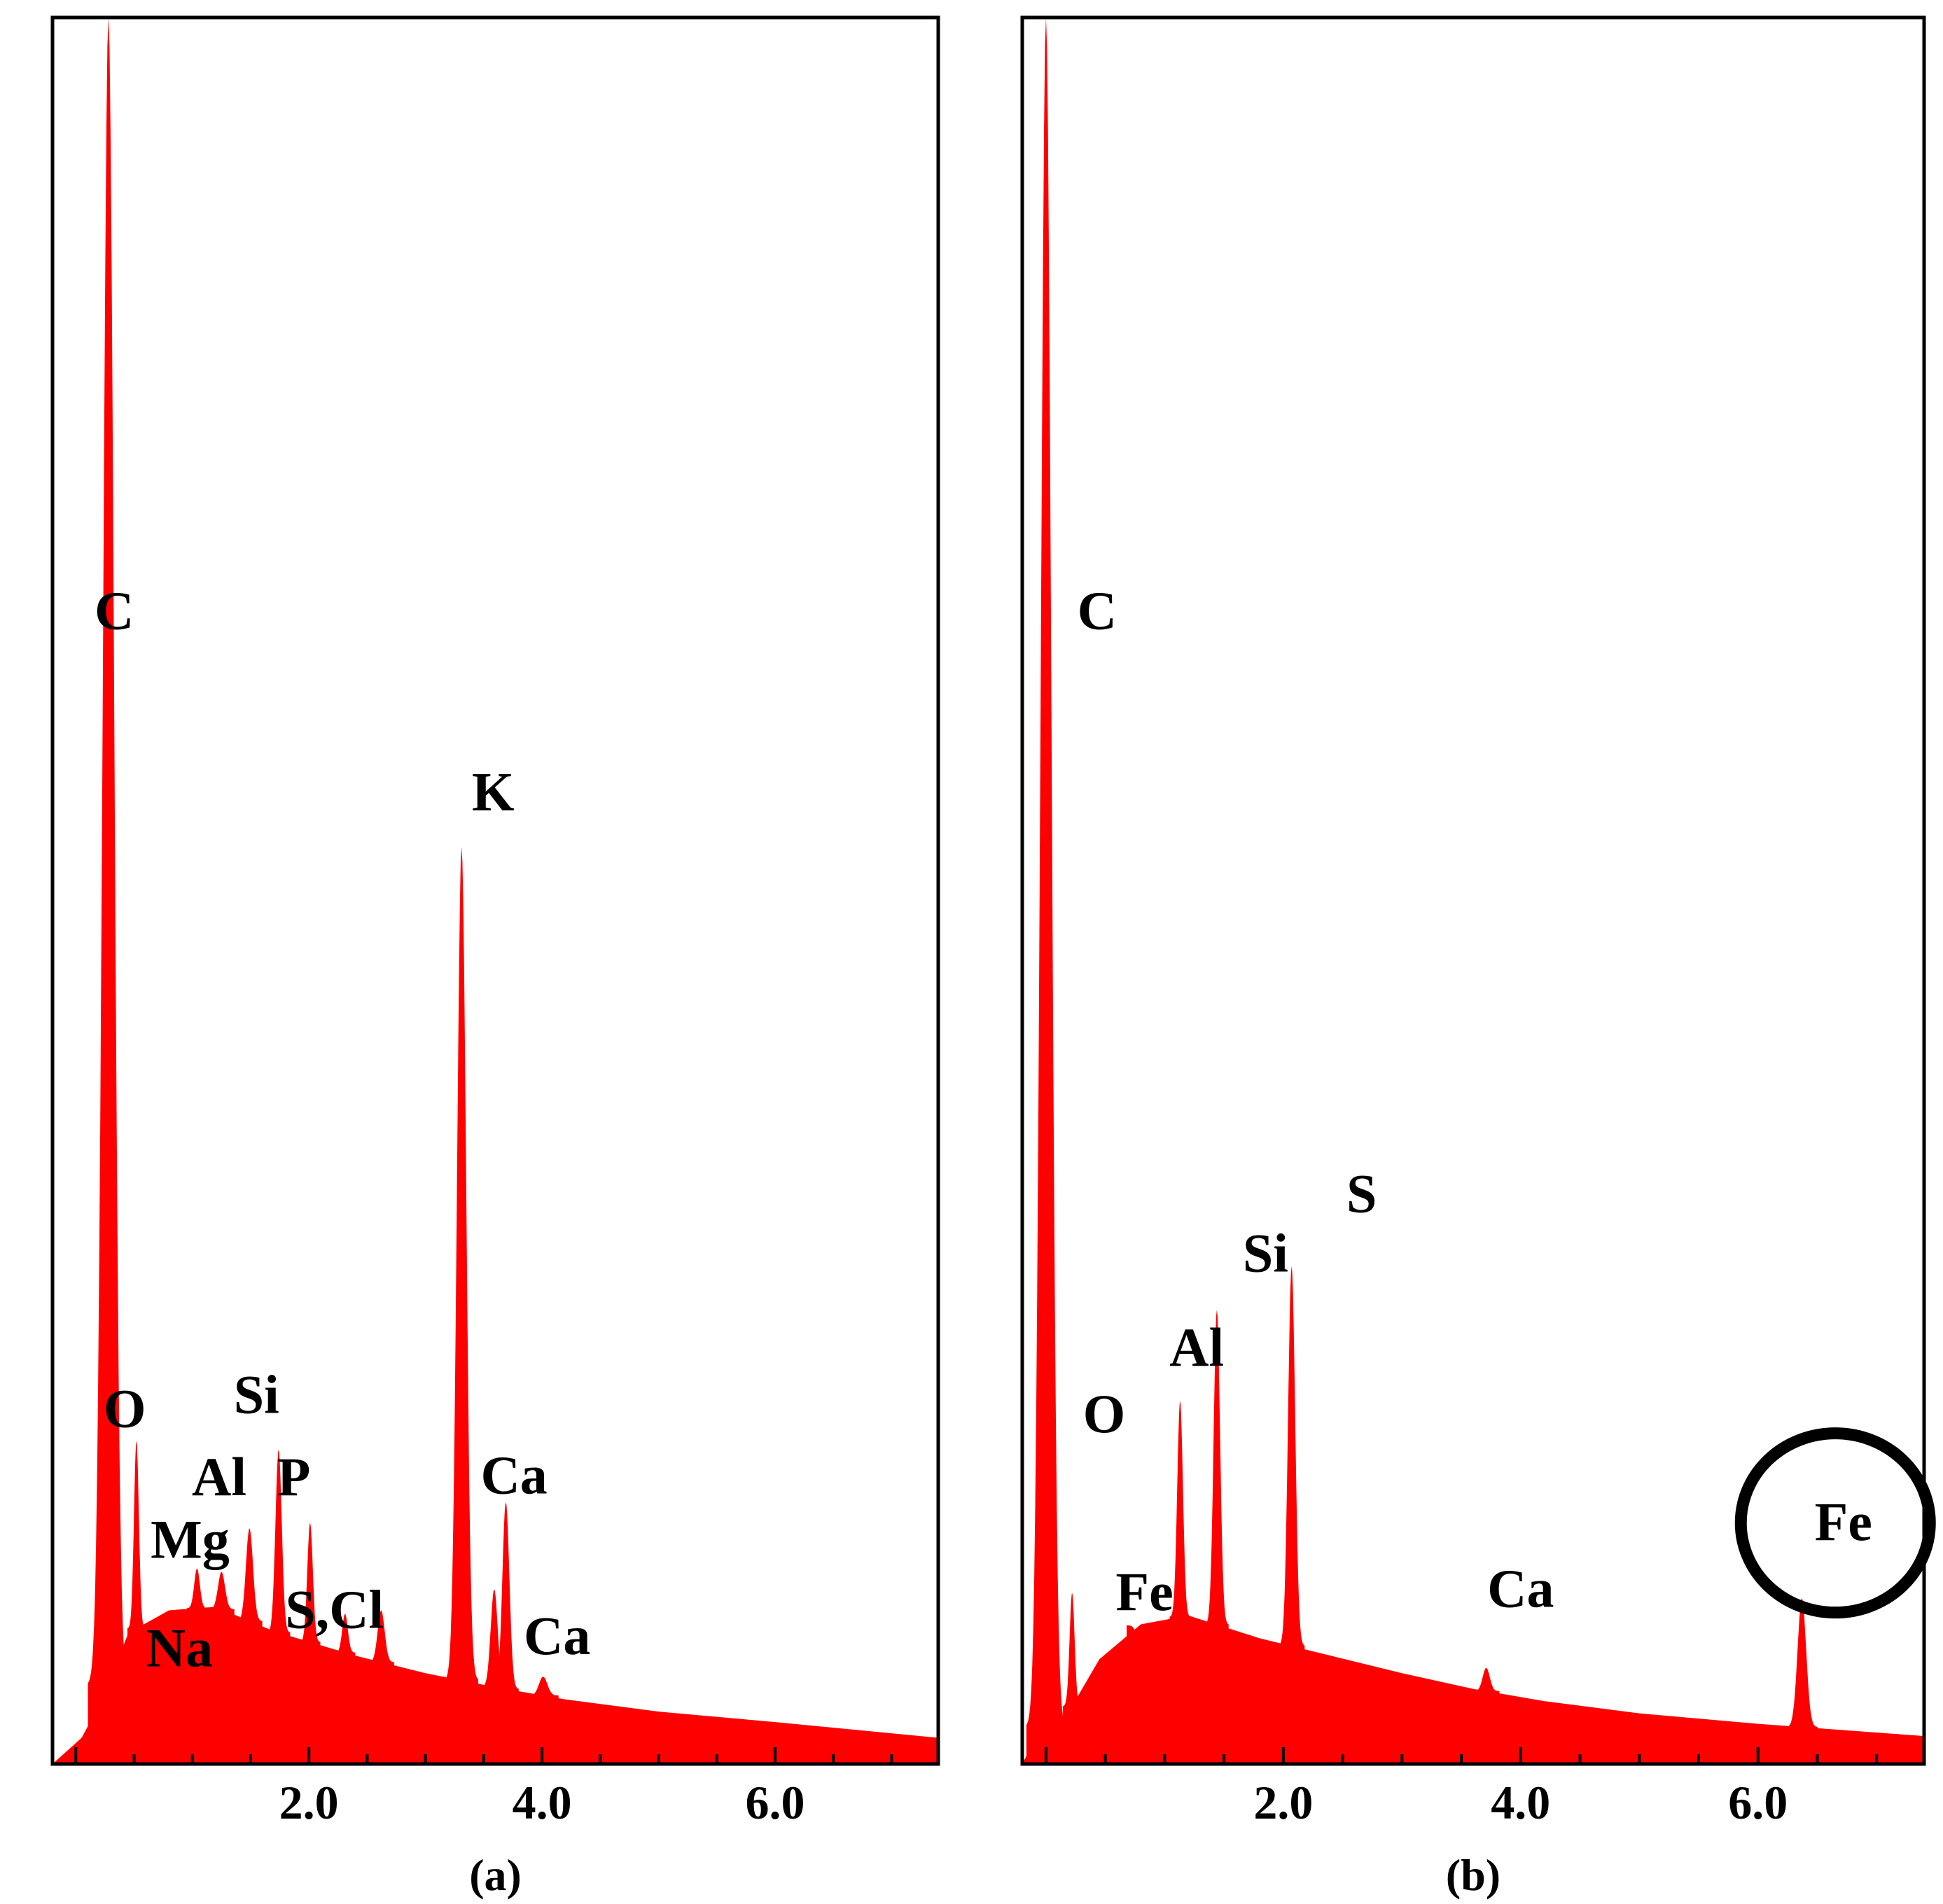 This screenshot has height=1904, width=1943. I want to click on peak-na, so click(196, 1666).